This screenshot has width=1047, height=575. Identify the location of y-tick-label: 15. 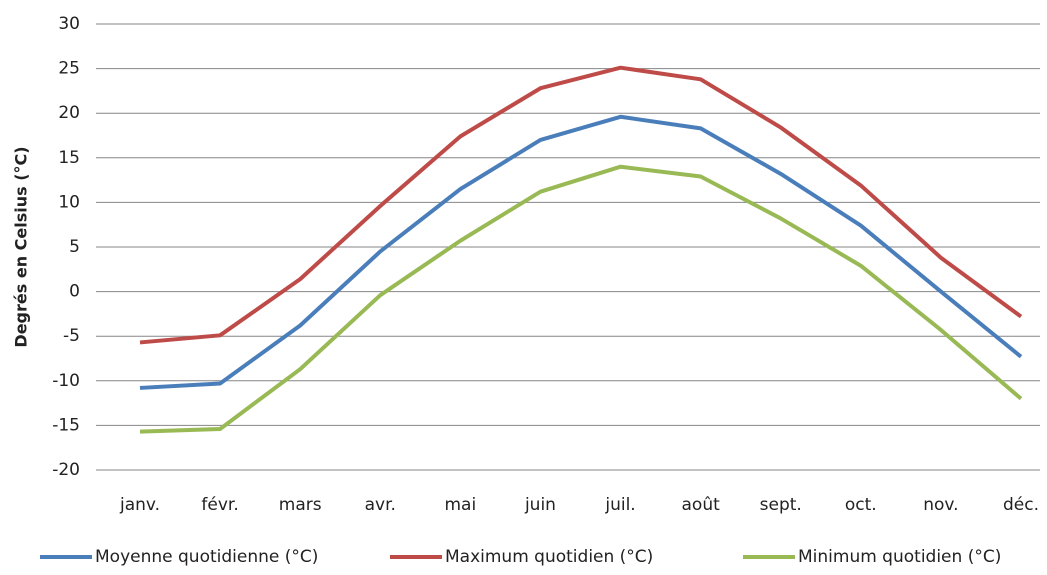
(69, 158).